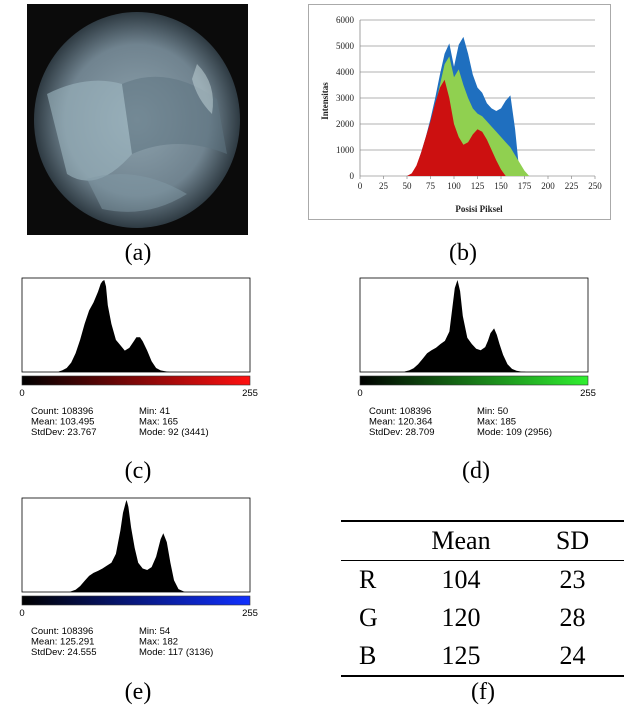 This screenshot has height=713, width=625. Describe the element at coordinates (572, 186) in the screenshot. I see `x-tick-label: 225` at that location.